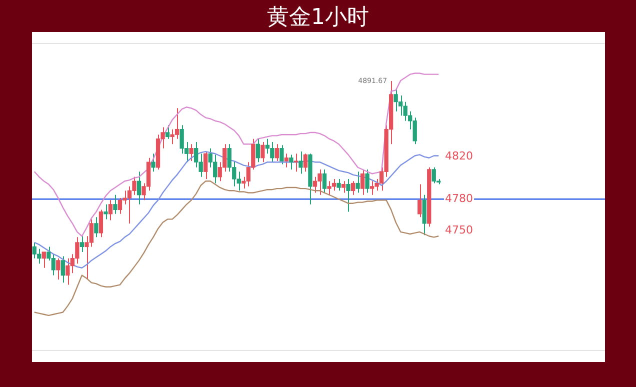 Image resolution: width=636 pixels, height=387 pixels. I want to click on y-tick-label: 4750, so click(459, 230).